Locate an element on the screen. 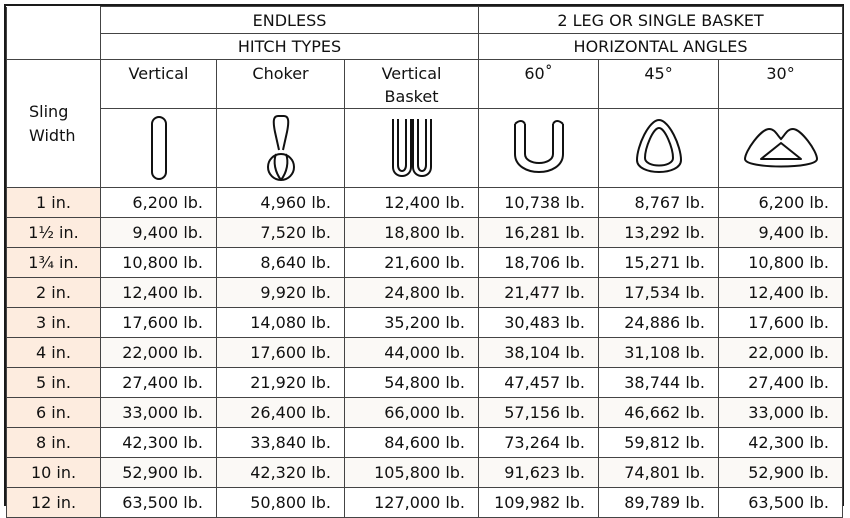 The width and height of the screenshot is (850, 518). column-header-vertical: Vertical is located at coordinates (158, 84).